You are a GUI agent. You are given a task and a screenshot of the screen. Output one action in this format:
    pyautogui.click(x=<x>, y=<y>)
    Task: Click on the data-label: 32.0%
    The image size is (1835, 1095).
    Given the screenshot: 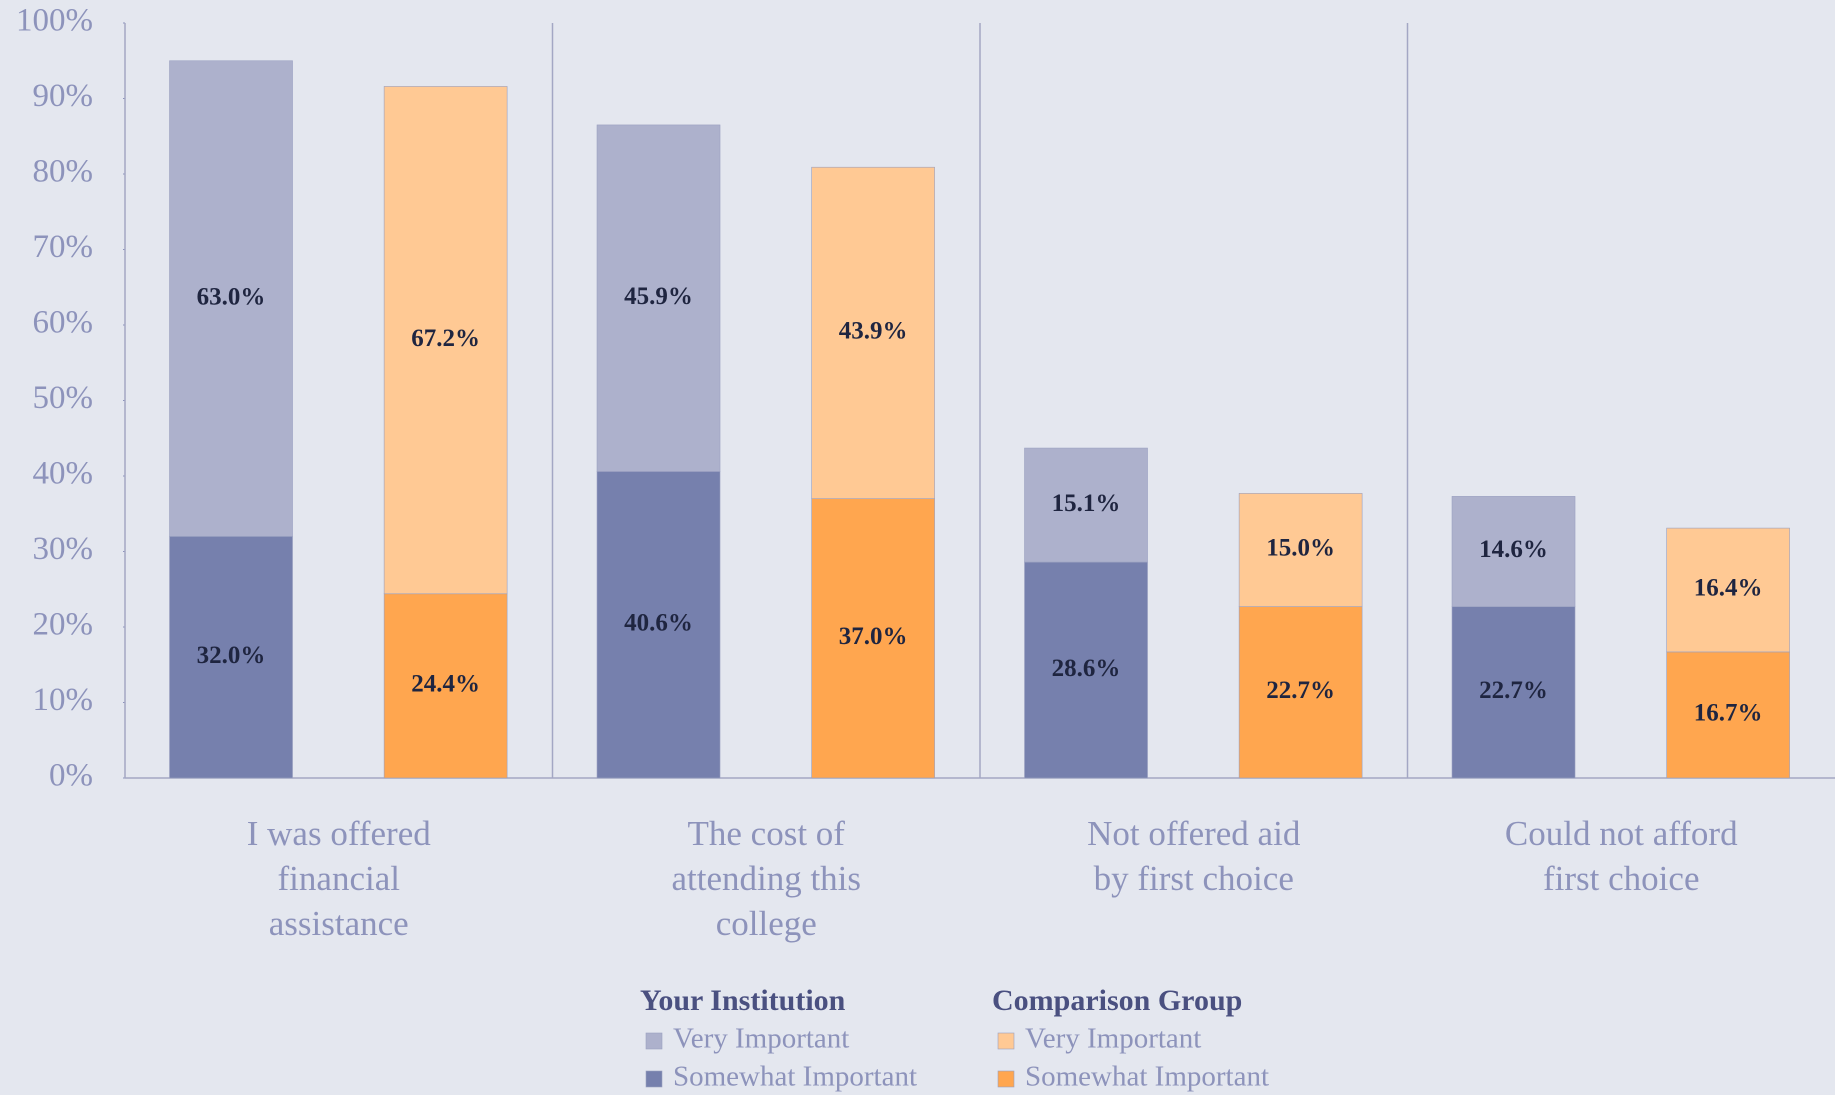 What is the action you would take?
    pyautogui.click(x=231, y=655)
    